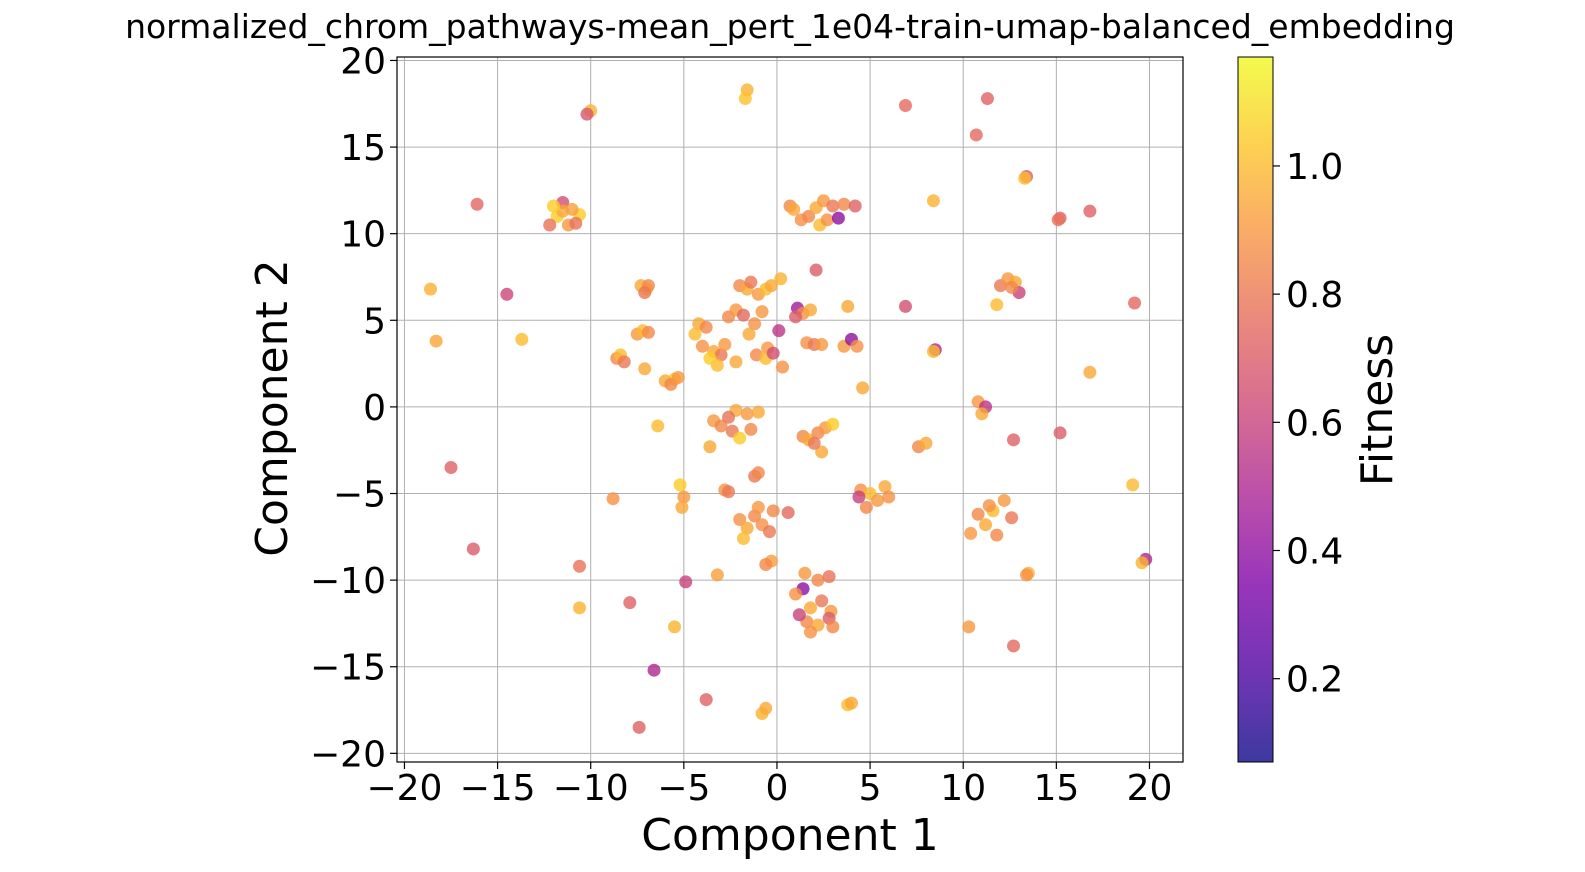  I want to click on x-tick-label: 20, so click(1150, 788).